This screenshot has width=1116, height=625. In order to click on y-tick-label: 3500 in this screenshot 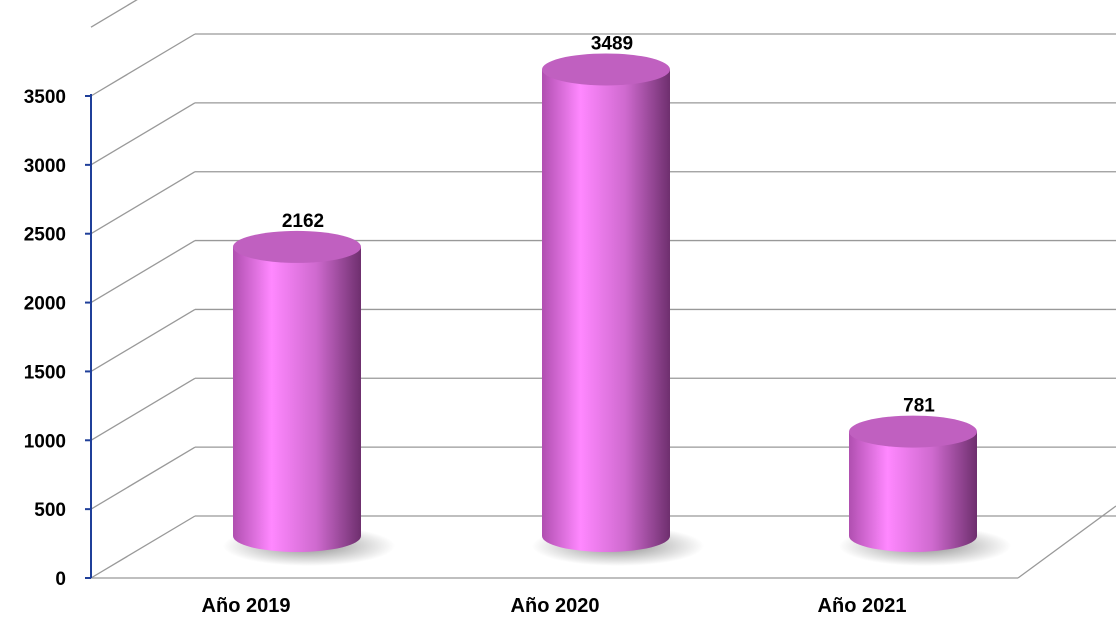, I will do `click(45, 97)`.